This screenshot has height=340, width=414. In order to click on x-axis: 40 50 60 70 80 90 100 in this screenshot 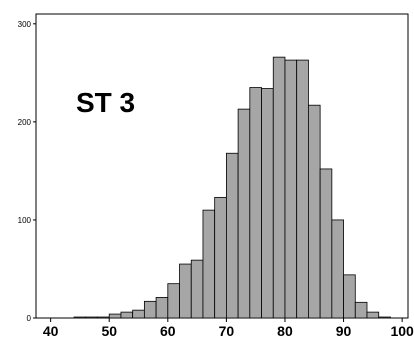, I will do `click(228, 328)`.